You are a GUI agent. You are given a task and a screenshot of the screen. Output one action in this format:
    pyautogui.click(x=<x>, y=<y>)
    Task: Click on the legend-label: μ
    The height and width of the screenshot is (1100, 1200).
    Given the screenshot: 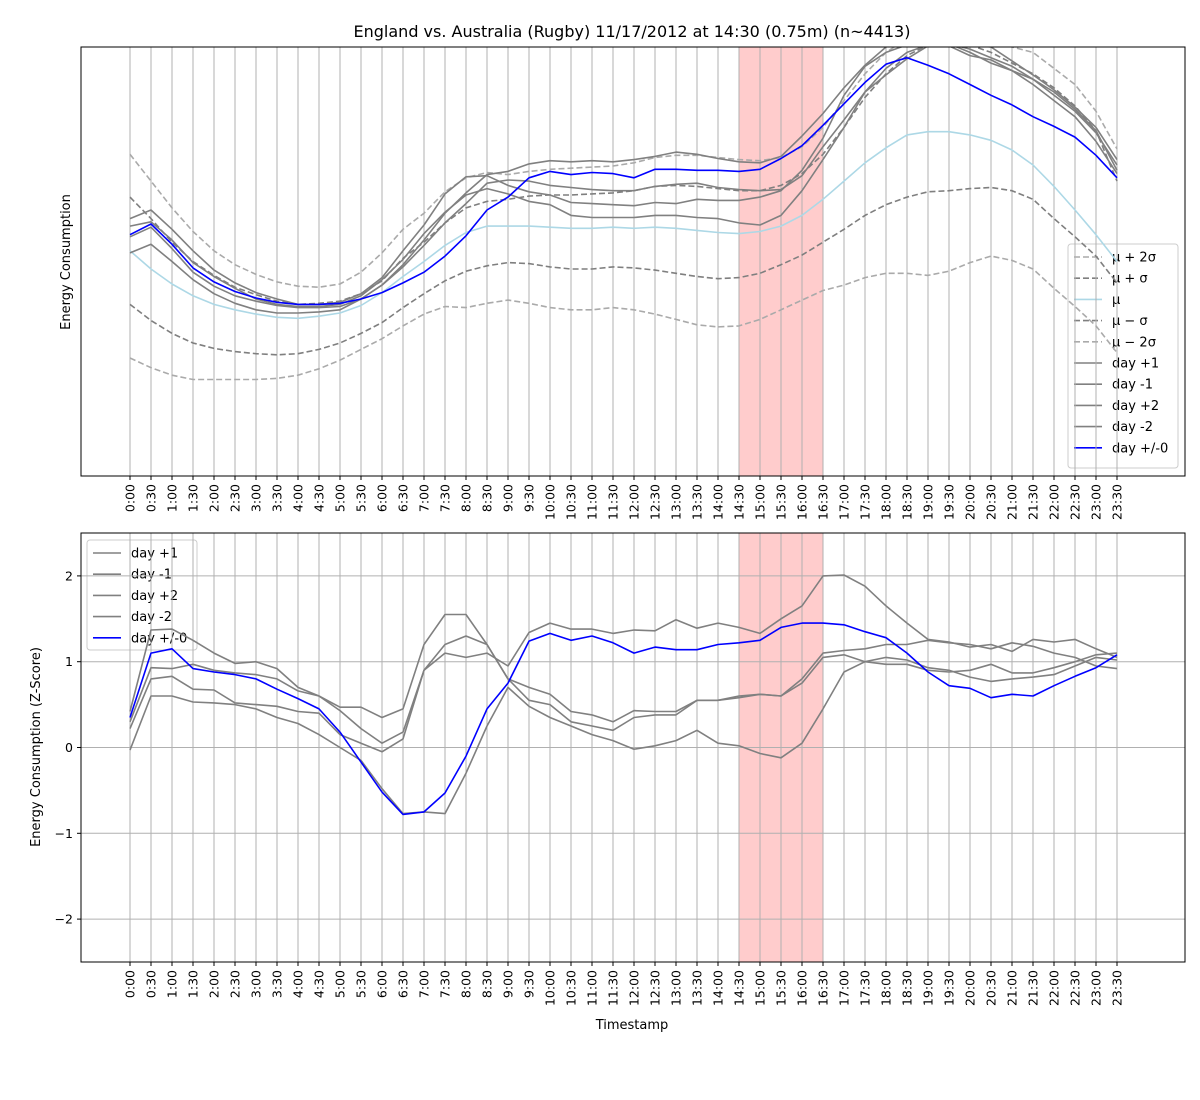 What is the action you would take?
    pyautogui.click(x=1116, y=300)
    